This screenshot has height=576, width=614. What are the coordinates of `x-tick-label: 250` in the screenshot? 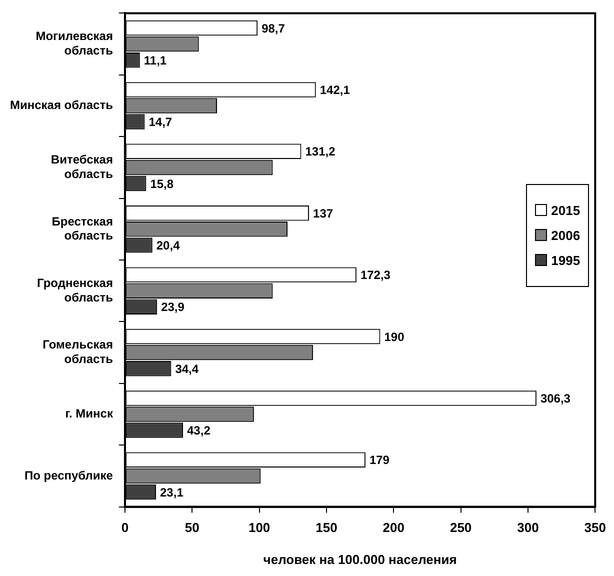 It's located at (461, 528).